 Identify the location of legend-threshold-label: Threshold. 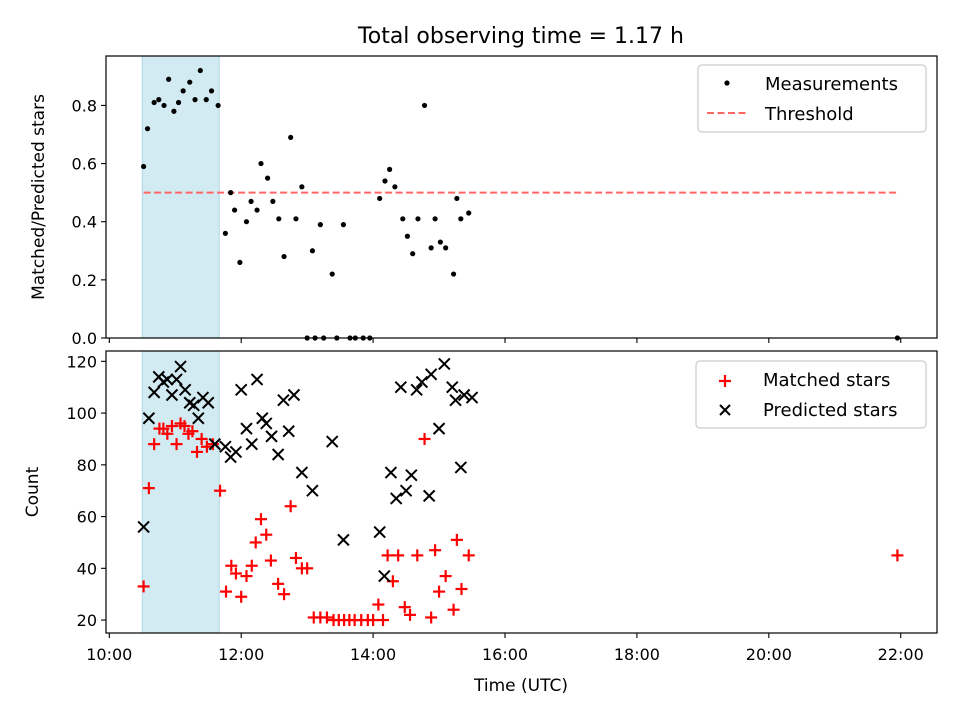
(809, 114).